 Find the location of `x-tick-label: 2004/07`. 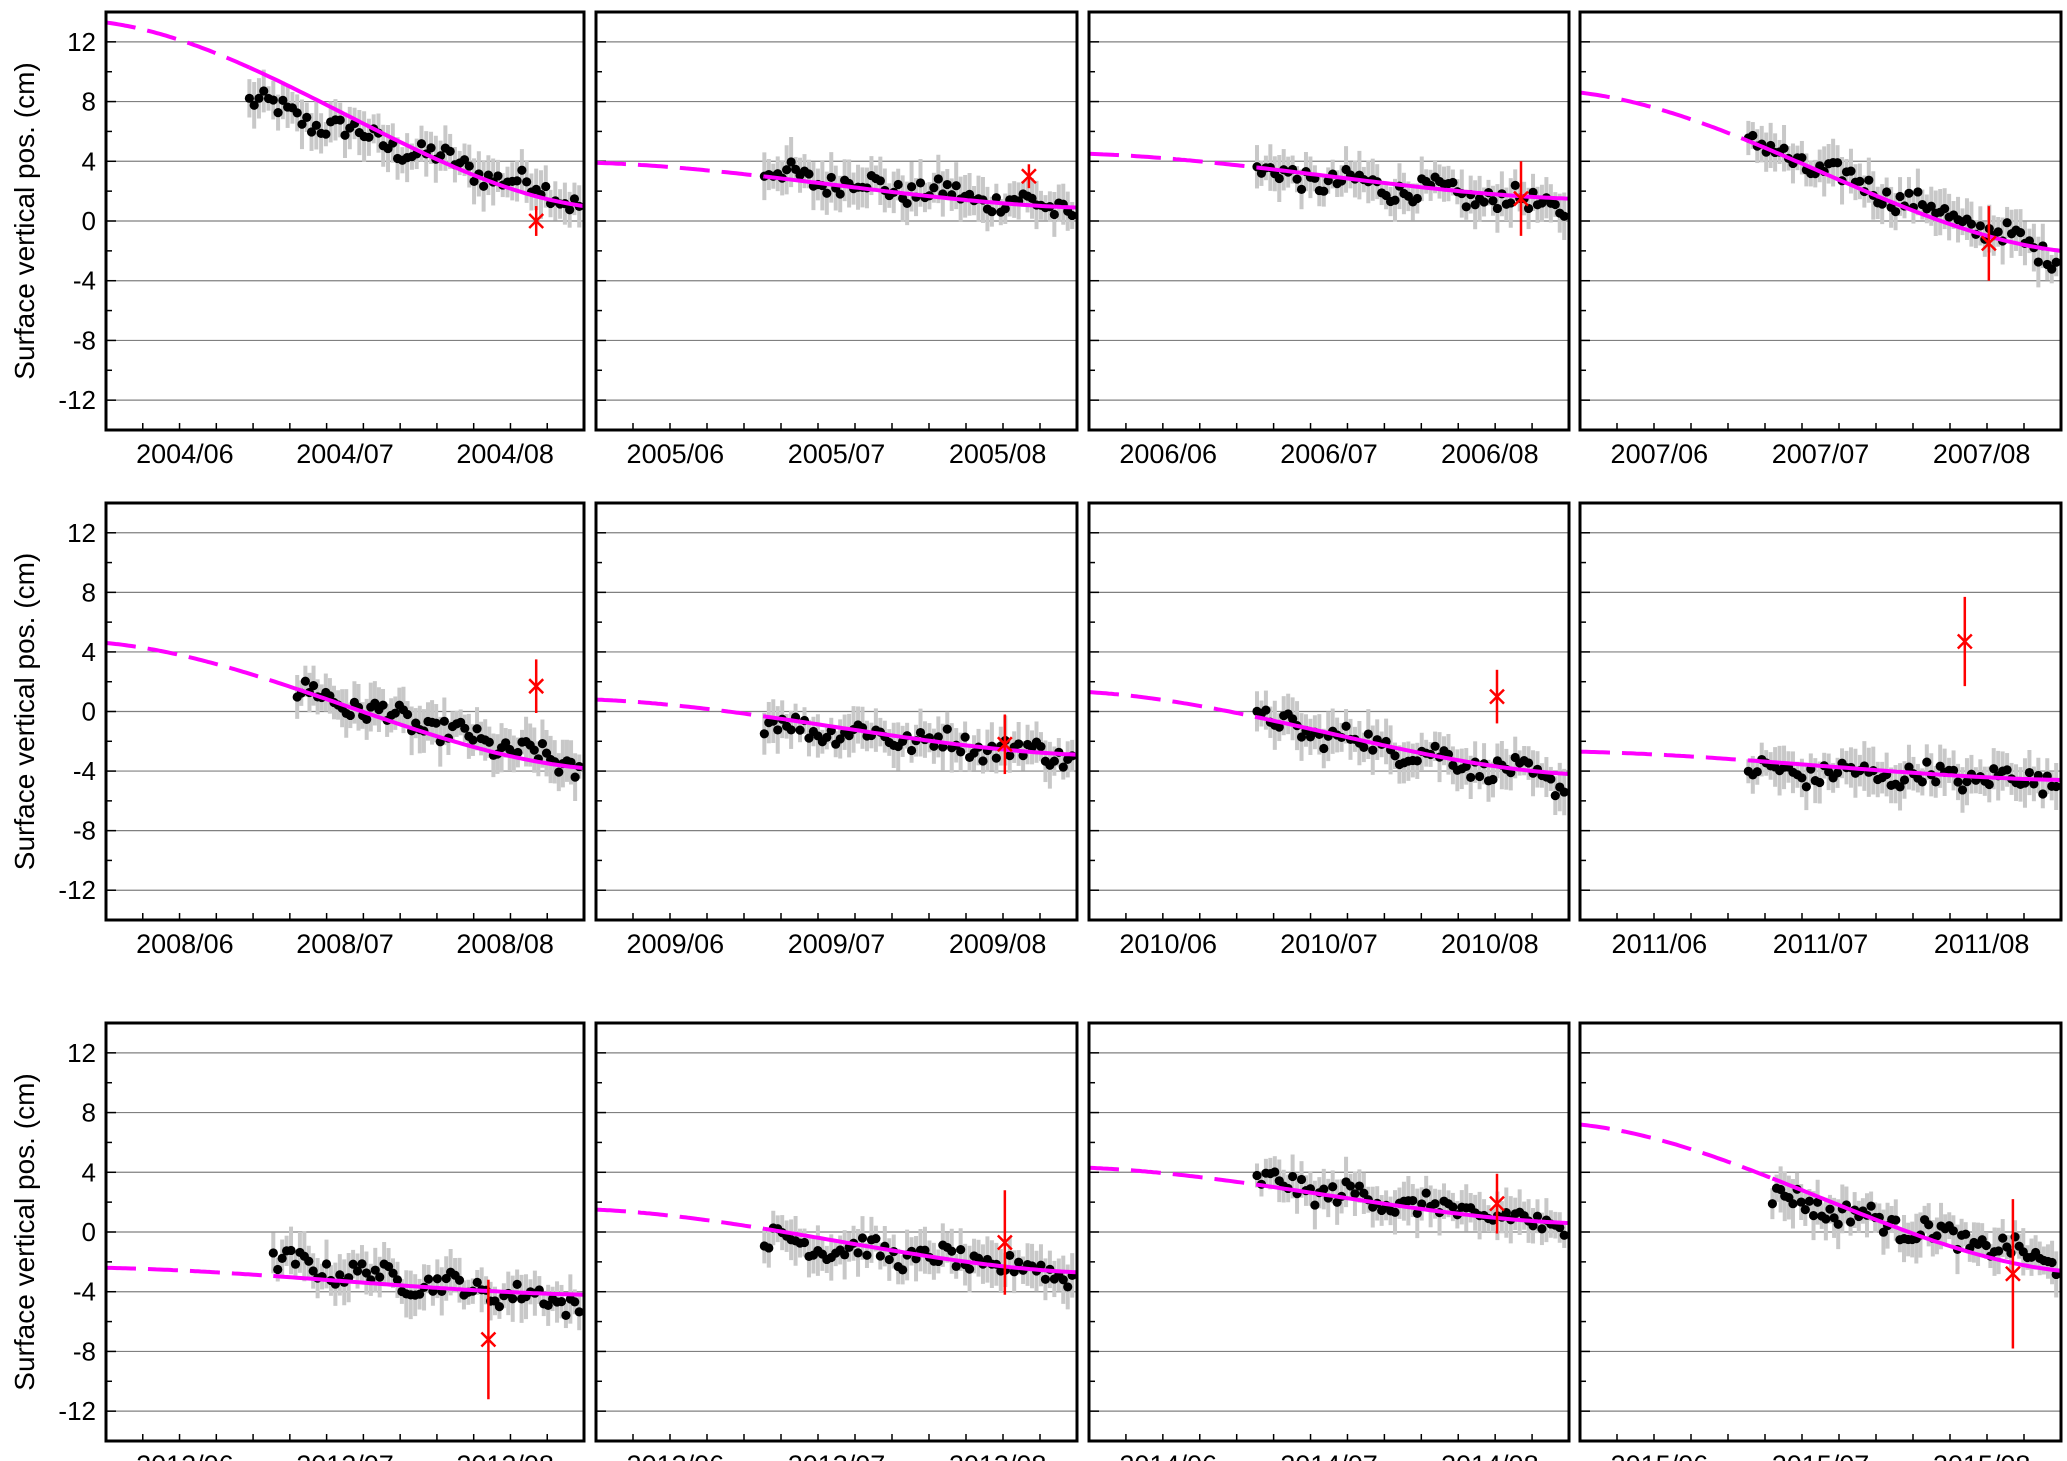

x-tick-label: 2004/07 is located at coordinates (345, 454).